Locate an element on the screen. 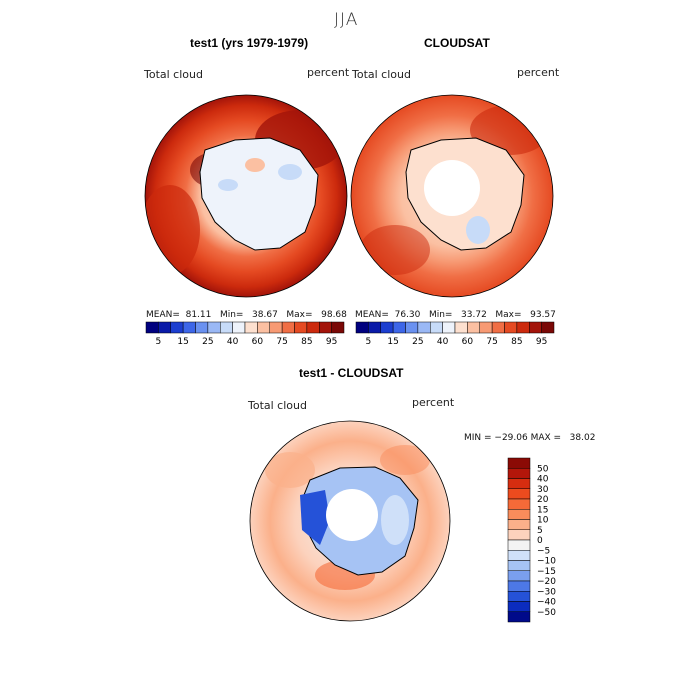 This screenshot has width=700, height=700. colorbar-1-label-2: 25 is located at coordinates (207, 342).